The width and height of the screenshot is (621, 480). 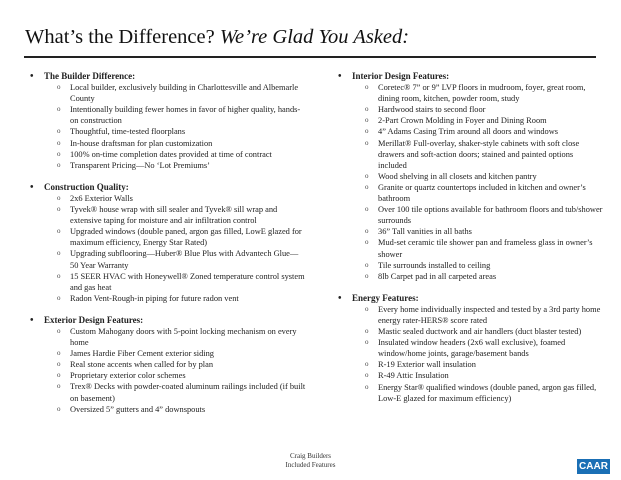 What do you see at coordinates (484, 231) in the screenshot?
I see `list-item: 36” Tall vanities in all baths` at bounding box center [484, 231].